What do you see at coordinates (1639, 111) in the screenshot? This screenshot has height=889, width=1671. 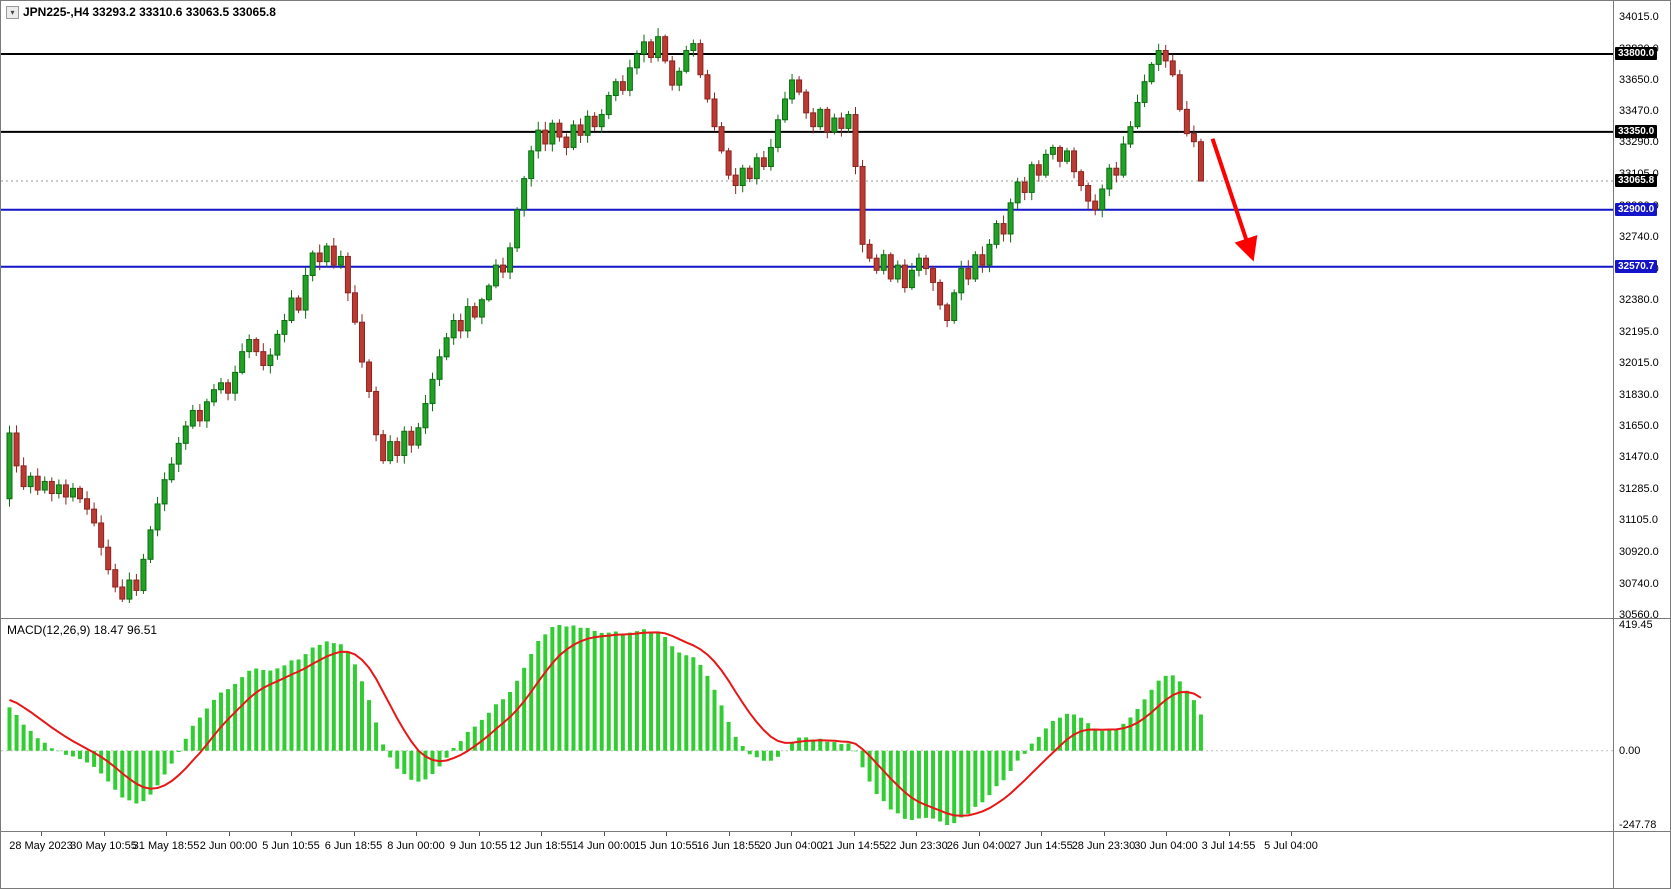 I see `price-axis-label: 33470.0` at bounding box center [1639, 111].